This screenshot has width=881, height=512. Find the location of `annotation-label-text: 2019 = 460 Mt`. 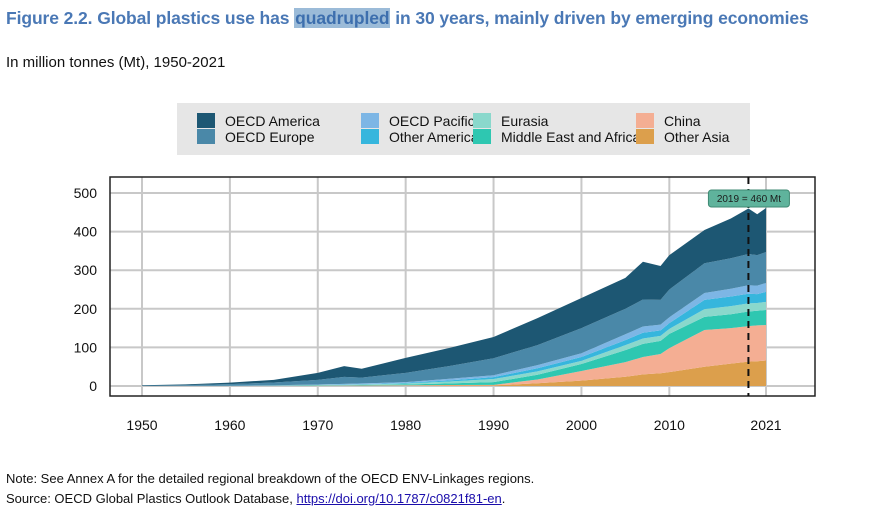

annotation-label-text: 2019 = 460 Mt is located at coordinates (749, 199).